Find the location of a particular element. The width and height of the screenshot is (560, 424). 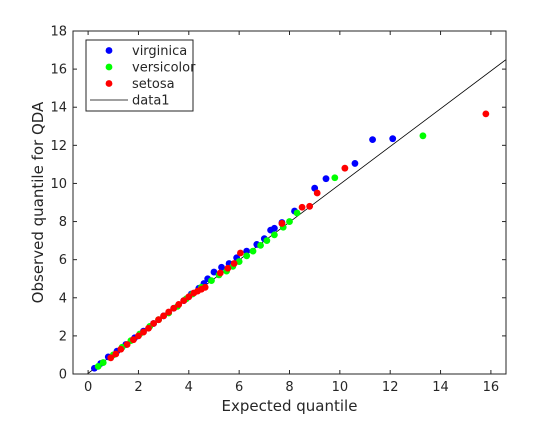

x-tick-label: 2 is located at coordinates (138, 387).